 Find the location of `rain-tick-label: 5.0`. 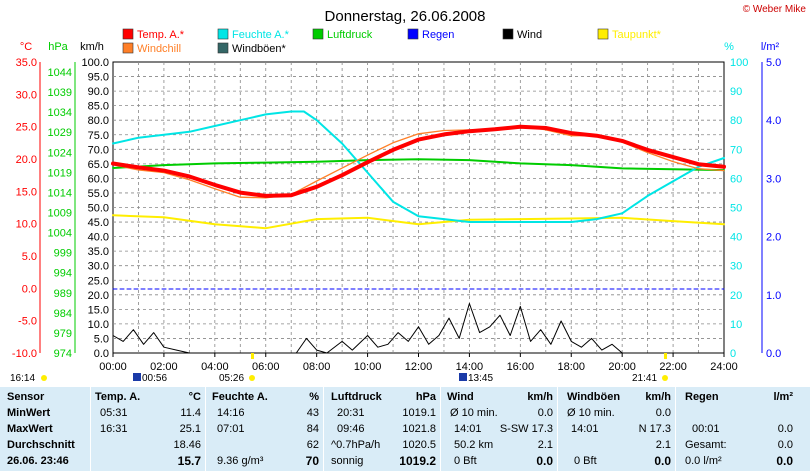

rain-tick-label: 5.0 is located at coordinates (773, 63).